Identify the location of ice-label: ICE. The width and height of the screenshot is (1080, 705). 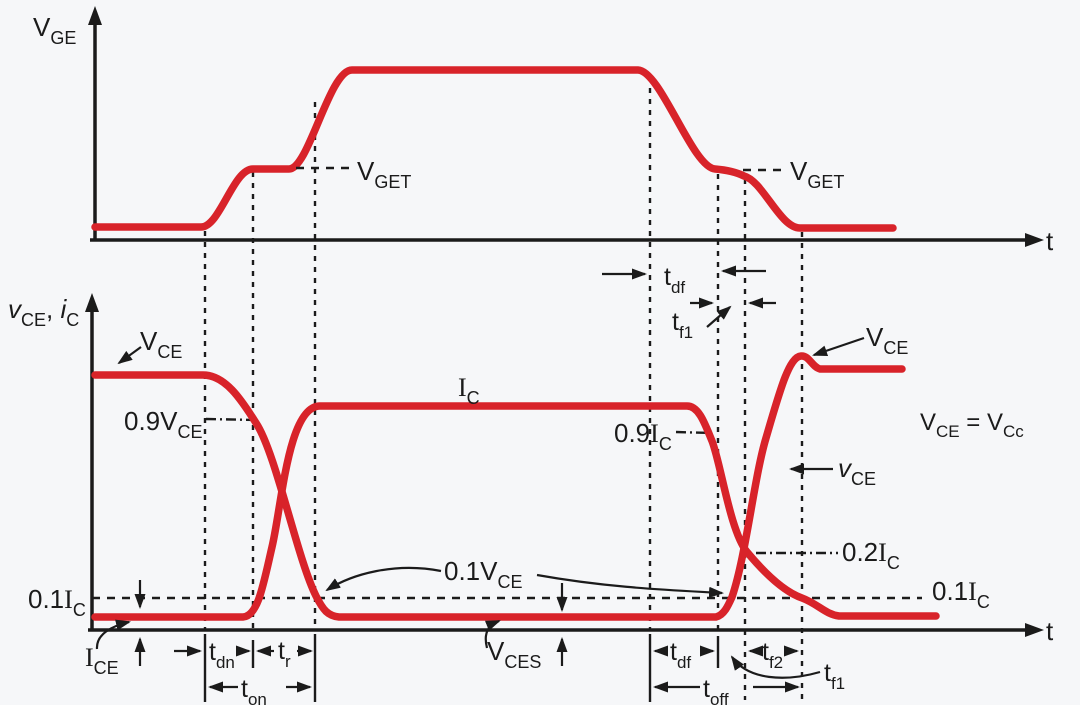
(102, 660).